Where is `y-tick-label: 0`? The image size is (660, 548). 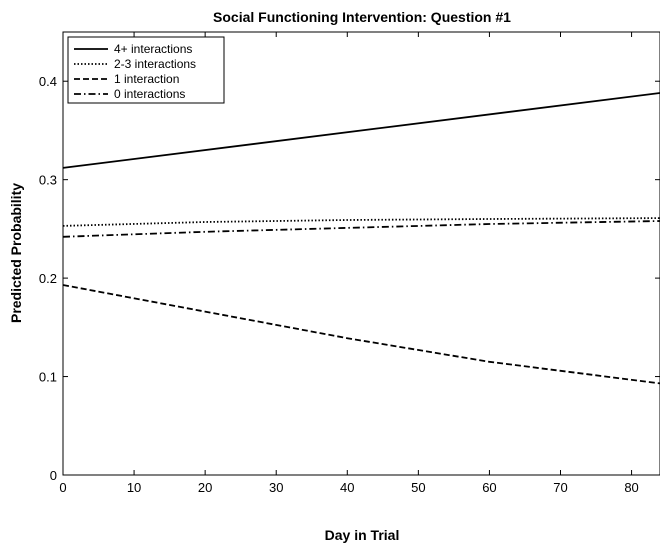 y-tick-label: 0 is located at coordinates (53, 475).